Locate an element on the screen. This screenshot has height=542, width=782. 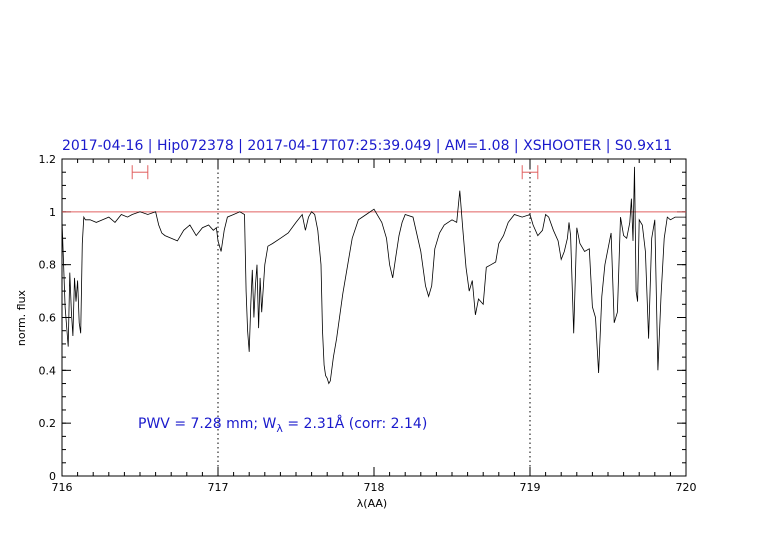
y-tick-label: 1.2 is located at coordinates (48, 159).